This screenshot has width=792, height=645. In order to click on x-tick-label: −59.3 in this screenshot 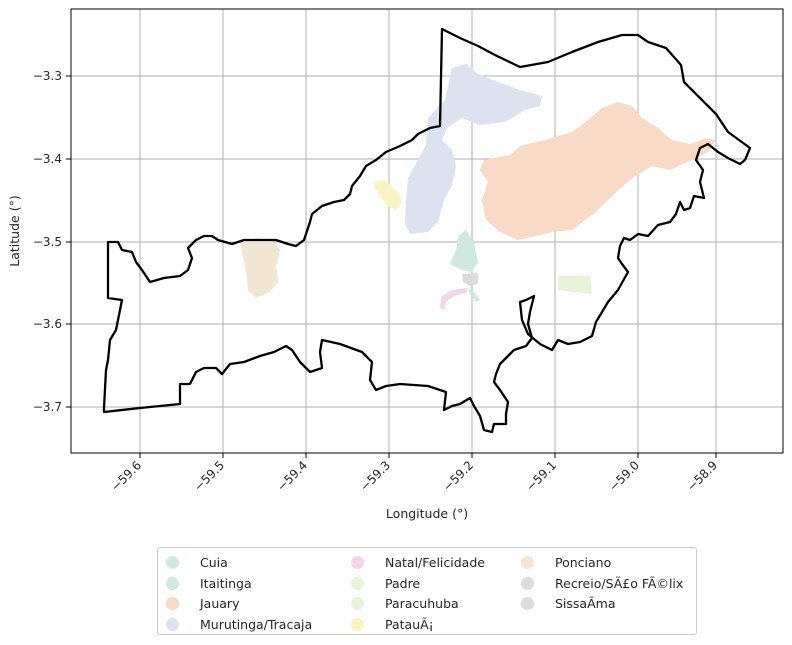, I will do `click(375, 476)`.